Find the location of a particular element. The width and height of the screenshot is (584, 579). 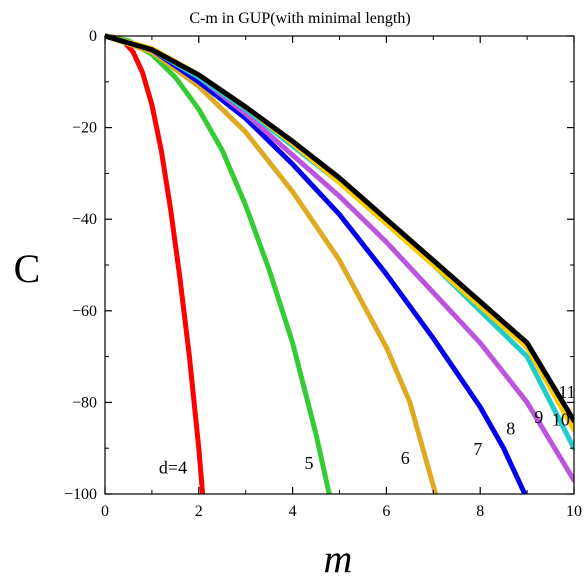

x-axis-label: m is located at coordinates (338, 557).